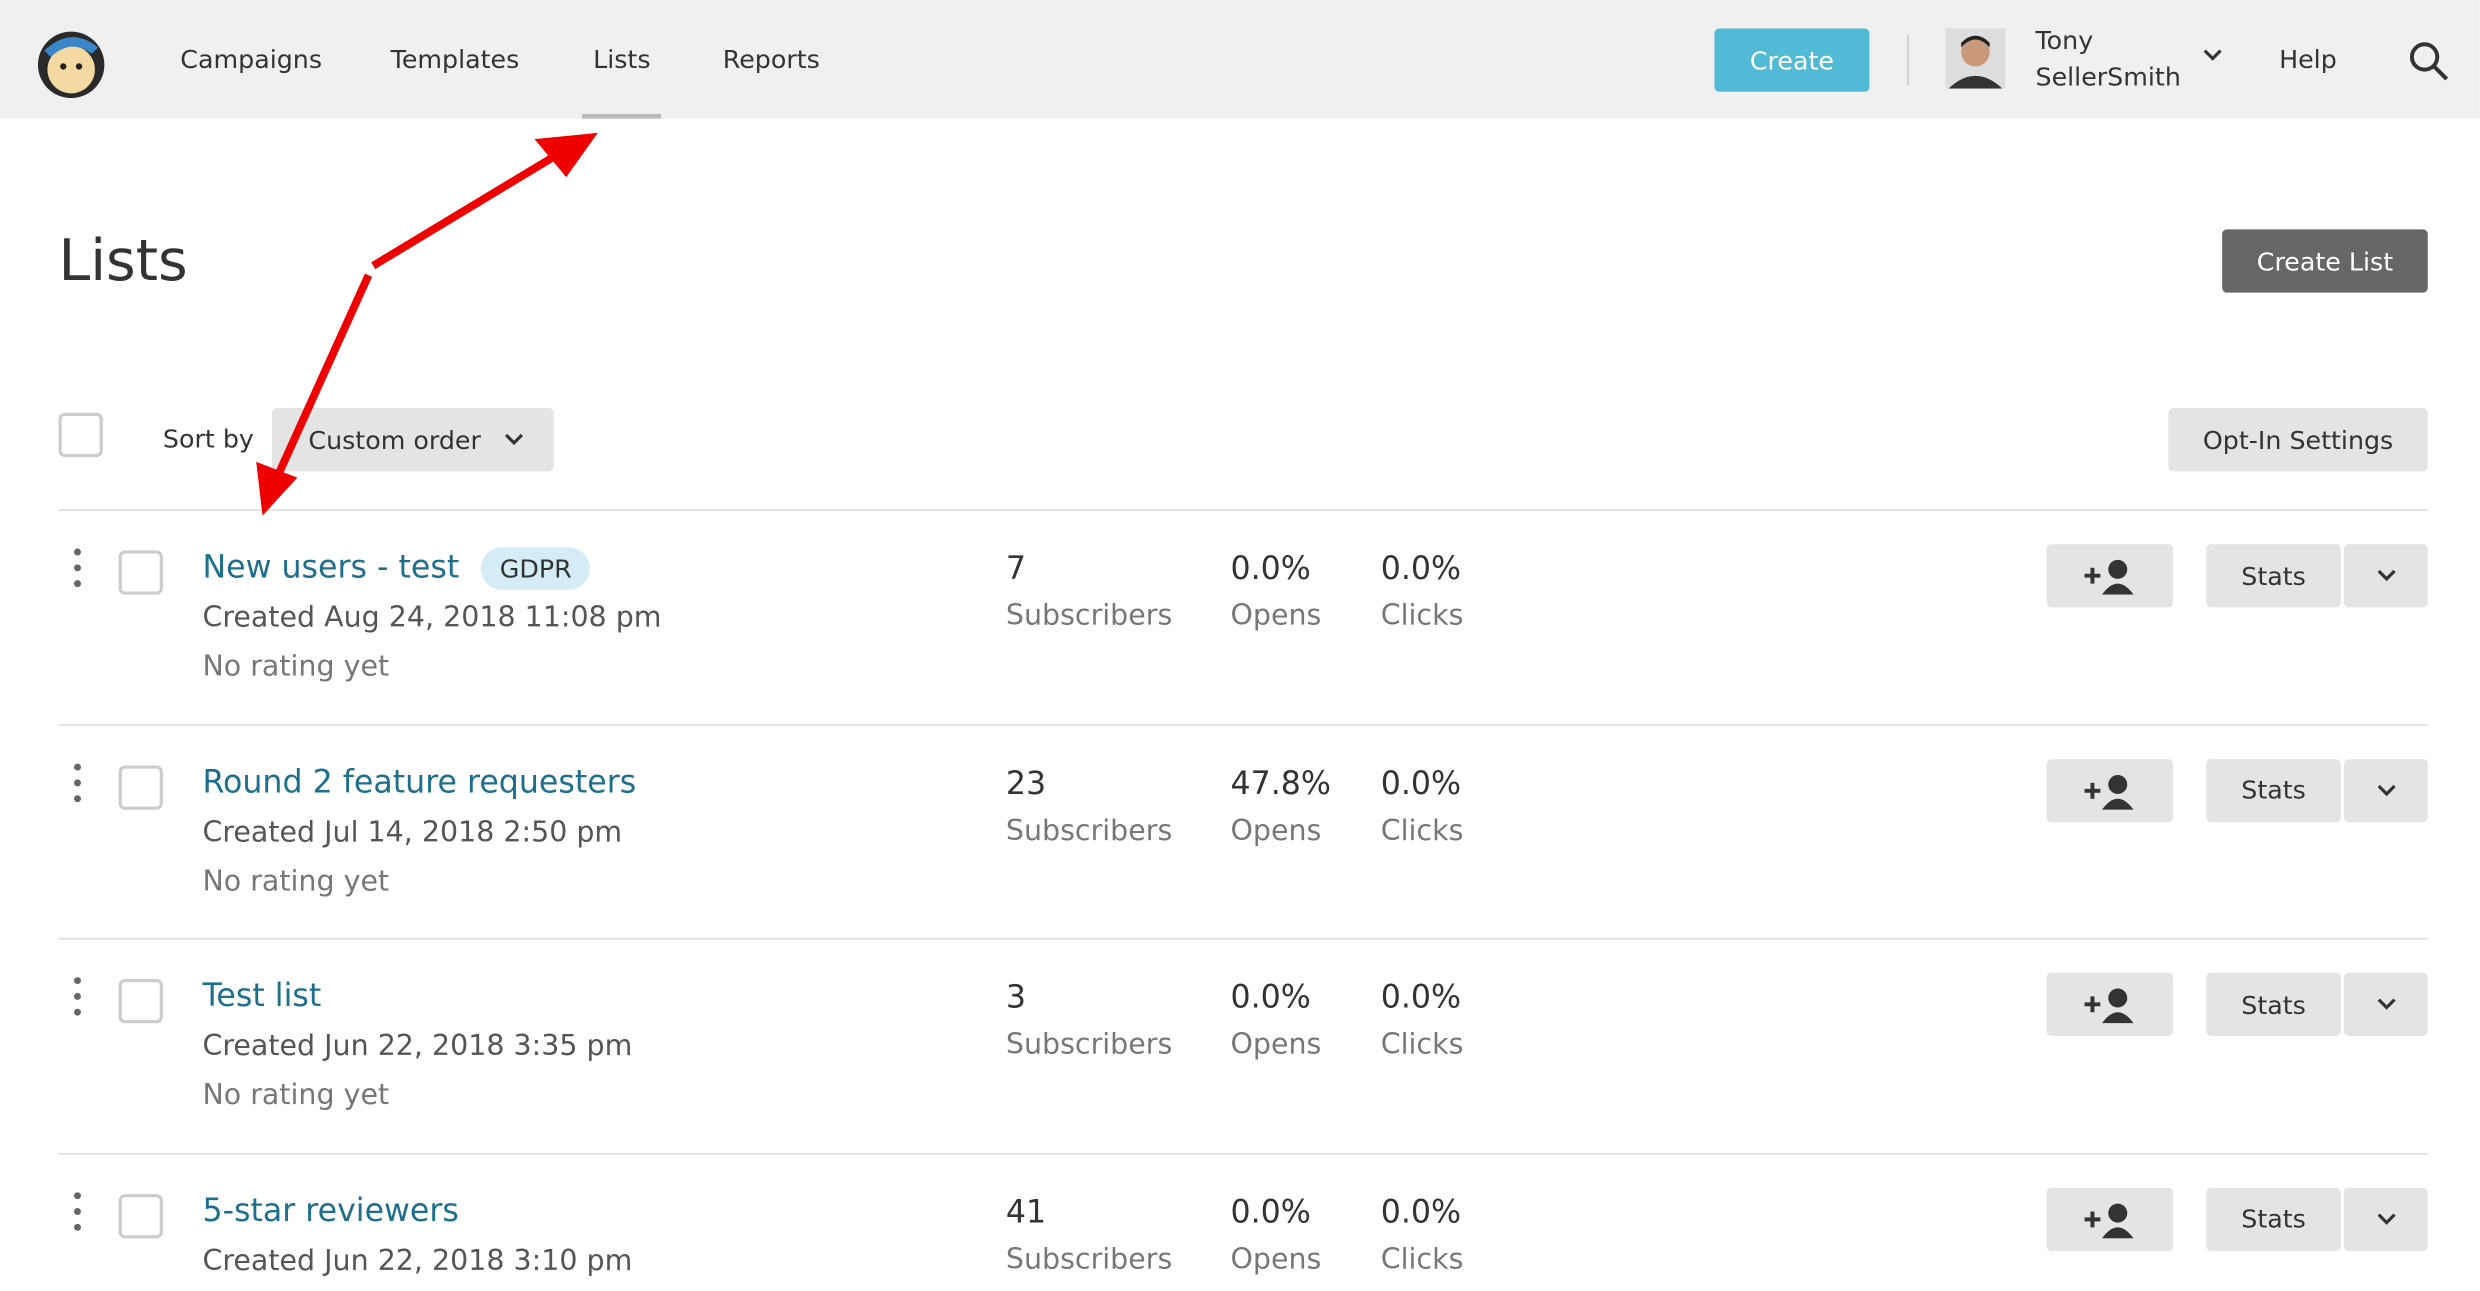 Image resolution: width=2480 pixels, height=1291 pixels. I want to click on search-icon, so click(2429, 61).